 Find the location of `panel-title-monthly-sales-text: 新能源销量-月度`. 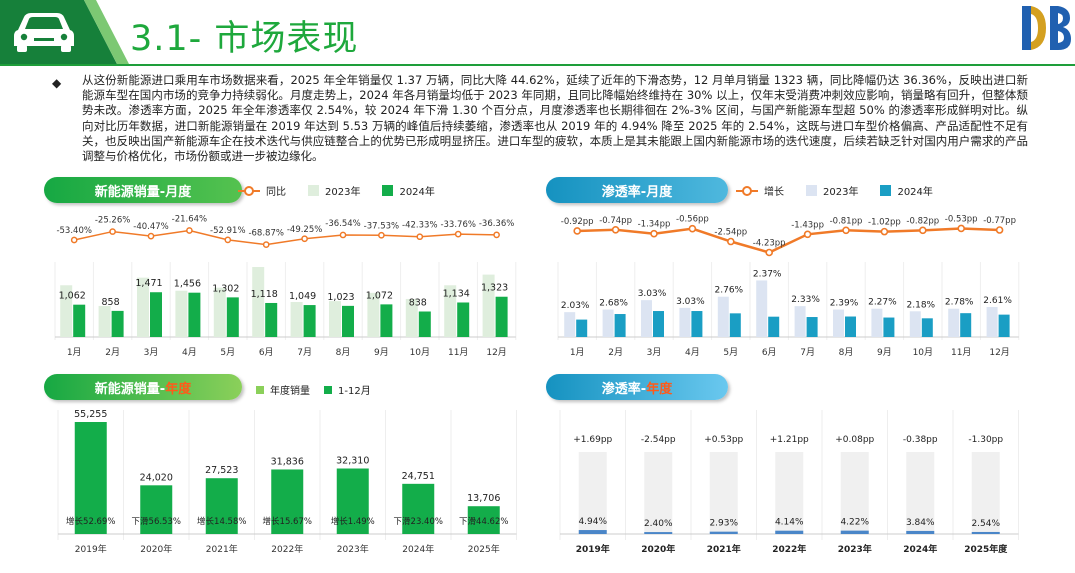

panel-title-monthly-sales-text: 新能源销量-月度 is located at coordinates (143, 192).